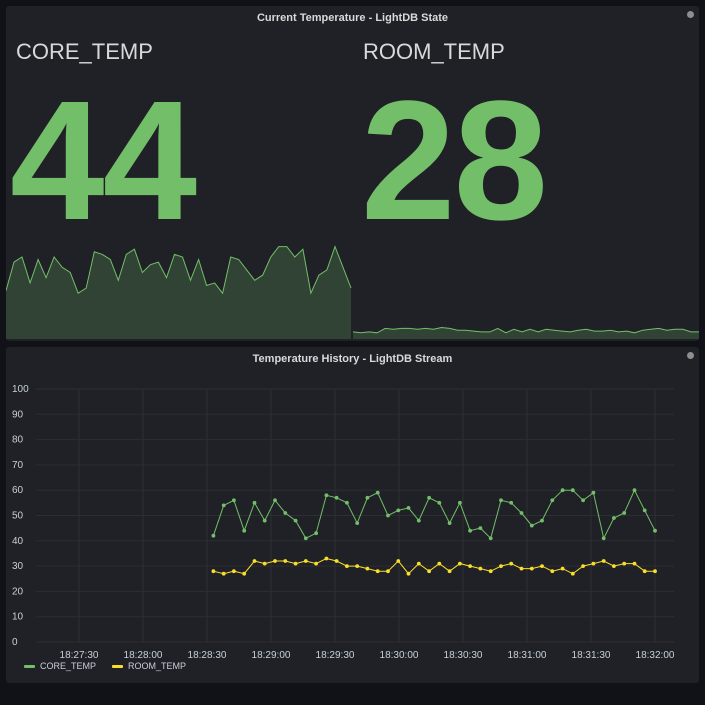 This screenshot has height=705, width=705. What do you see at coordinates (434, 51) in the screenshot?
I see `room-temp-label: ROOM_TEMP` at bounding box center [434, 51].